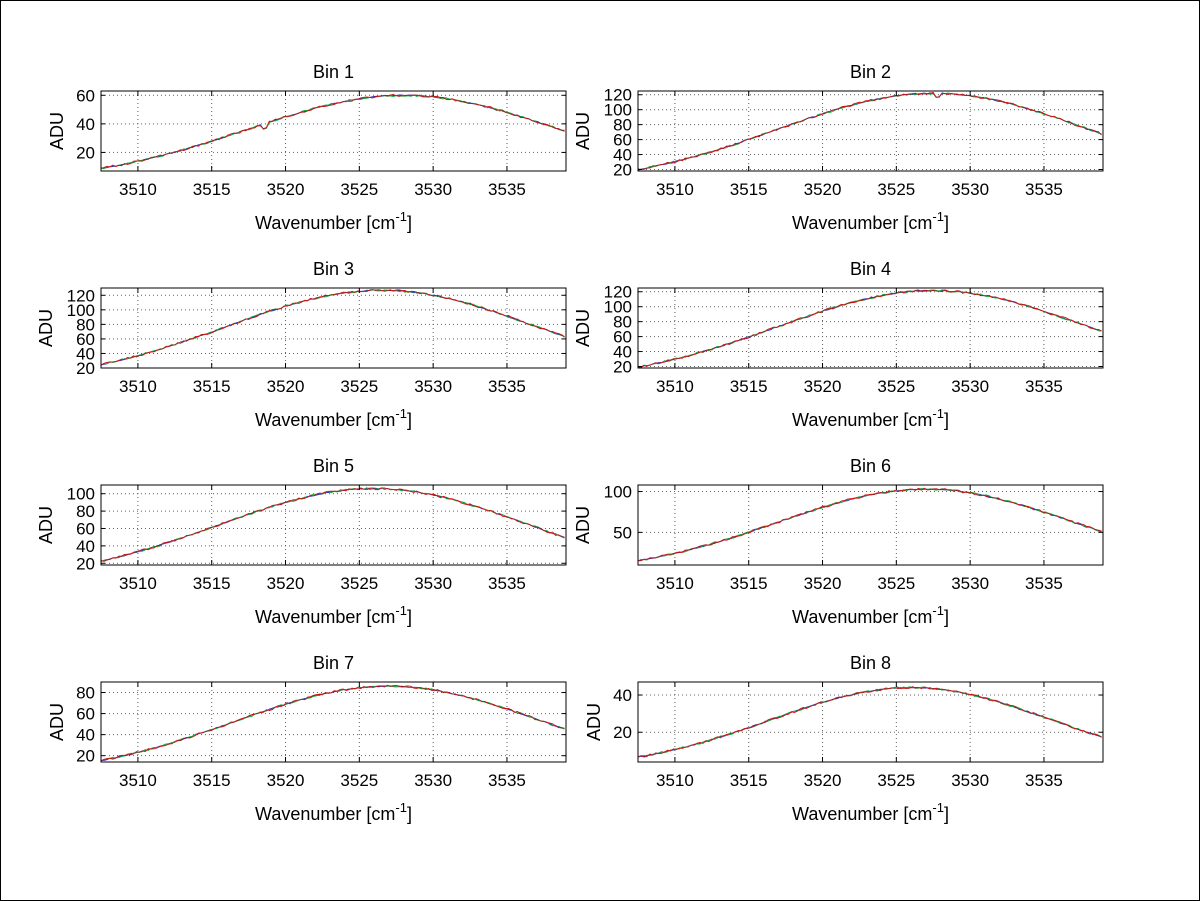 This screenshot has height=901, width=1200. Describe the element at coordinates (870, 466) in the screenshot. I see `subplot-title: Bin 6` at that location.